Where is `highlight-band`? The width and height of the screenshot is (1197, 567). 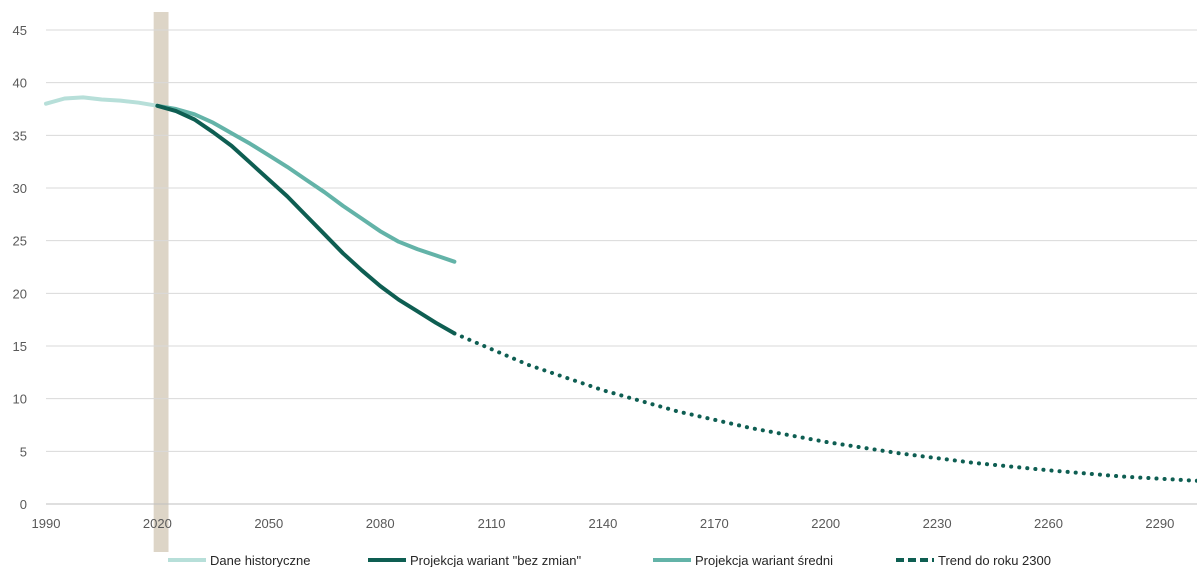 highlight-band is located at coordinates (161, 282).